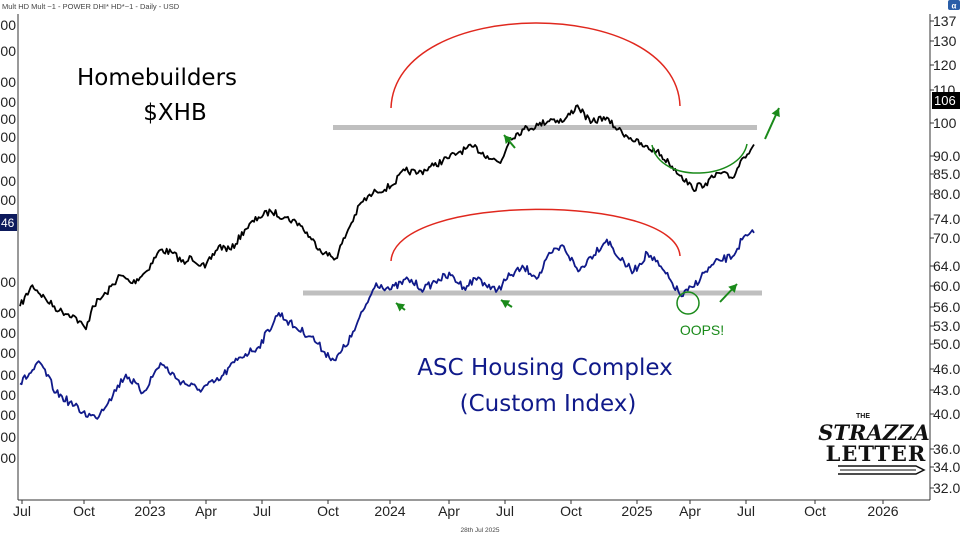 This screenshot has width=960, height=540. Describe the element at coordinates (946, 219) in the screenshot. I see `right-tick-label: 74.0` at that location.